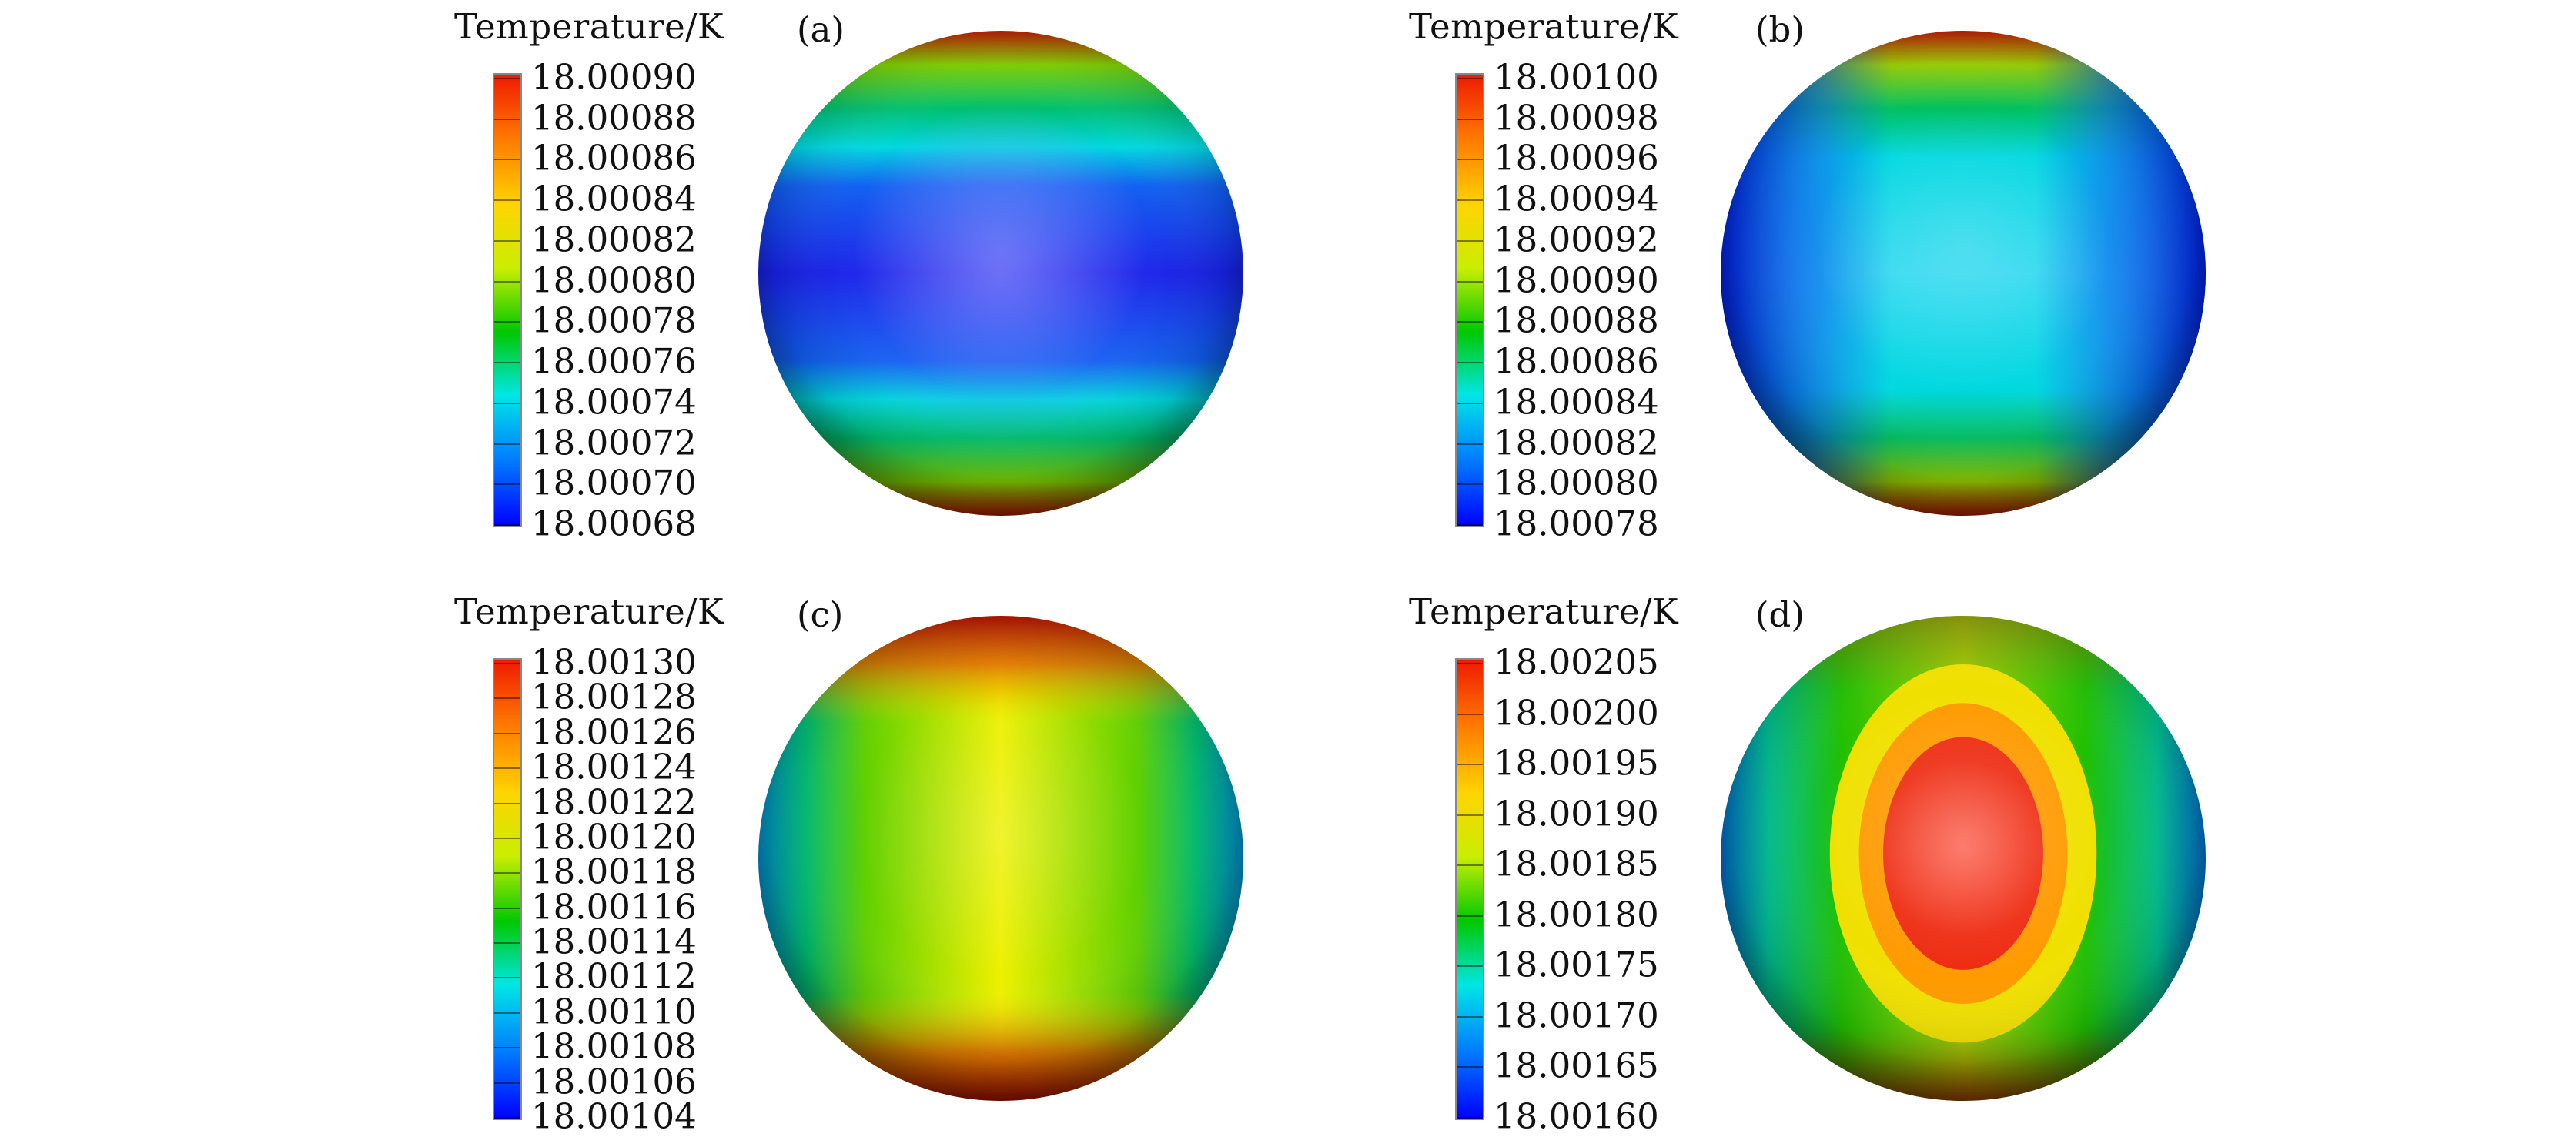 The width and height of the screenshot is (2576, 1137). I want to click on colorbar-tick-label: 18.00128, so click(614, 696).